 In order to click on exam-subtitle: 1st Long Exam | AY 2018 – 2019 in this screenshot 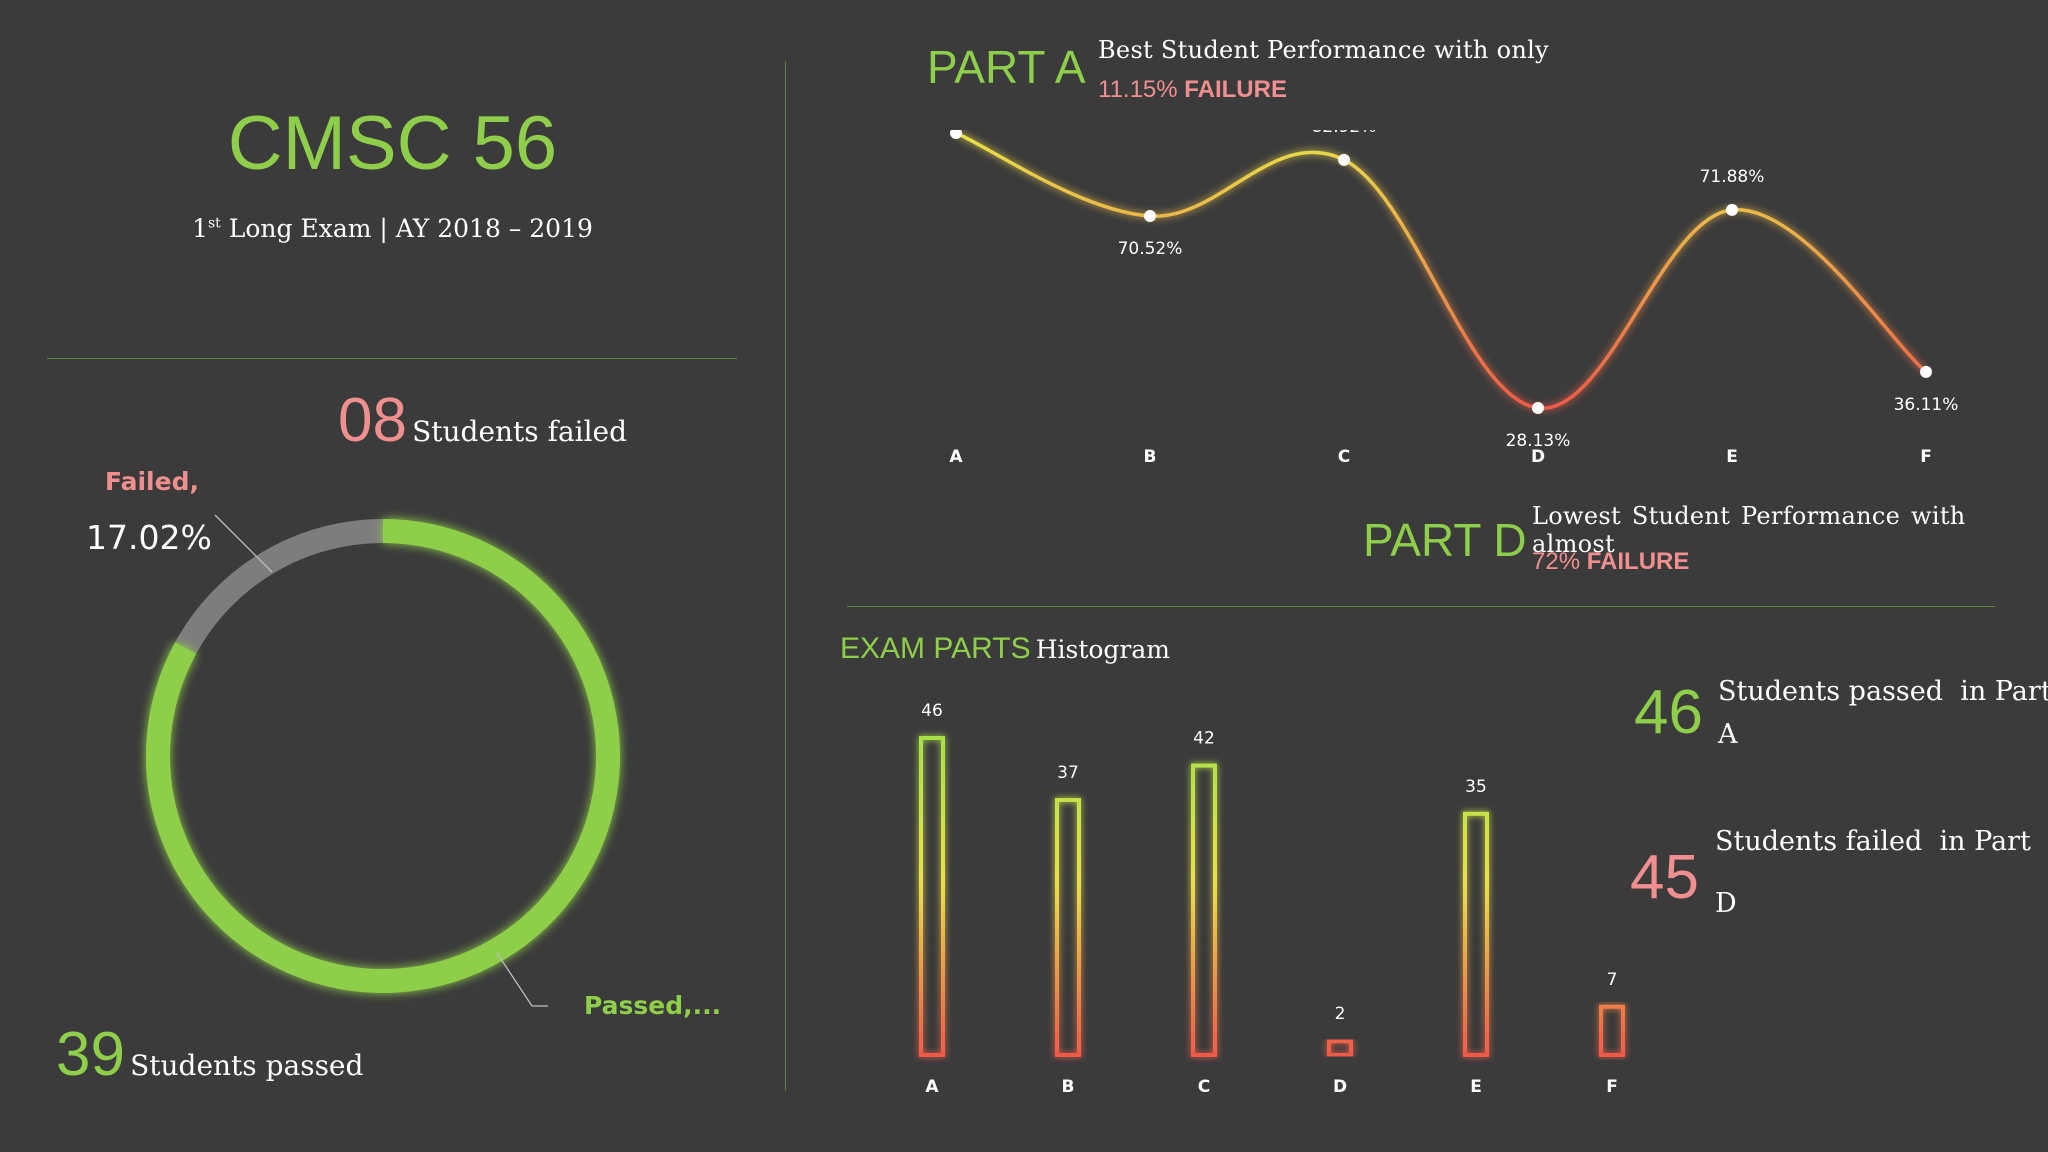, I will do `click(392, 228)`.